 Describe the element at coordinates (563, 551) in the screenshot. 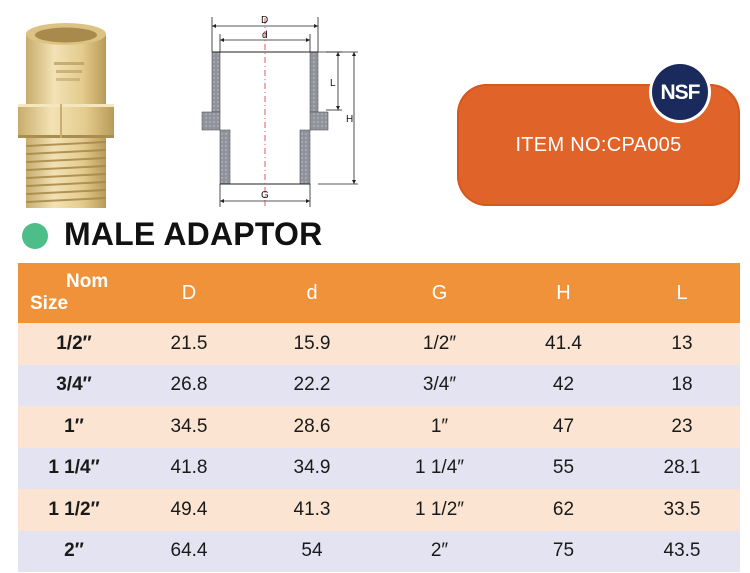

I see `cell-H: 75` at that location.